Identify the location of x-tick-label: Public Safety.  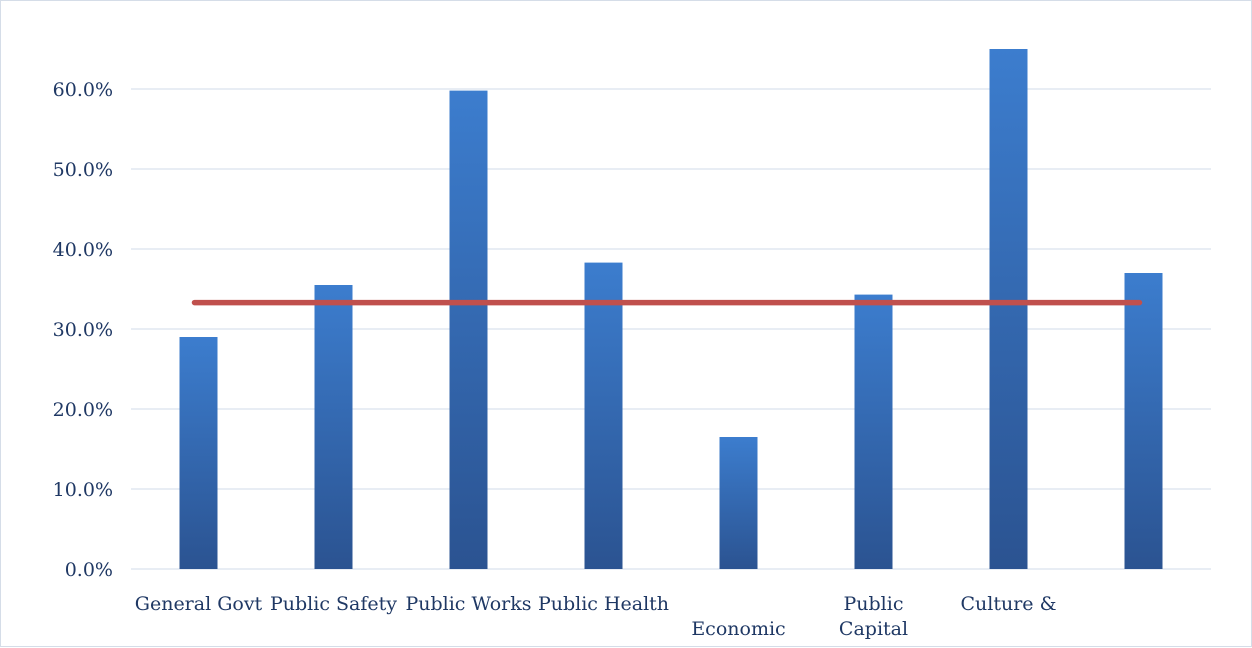
(333, 604).